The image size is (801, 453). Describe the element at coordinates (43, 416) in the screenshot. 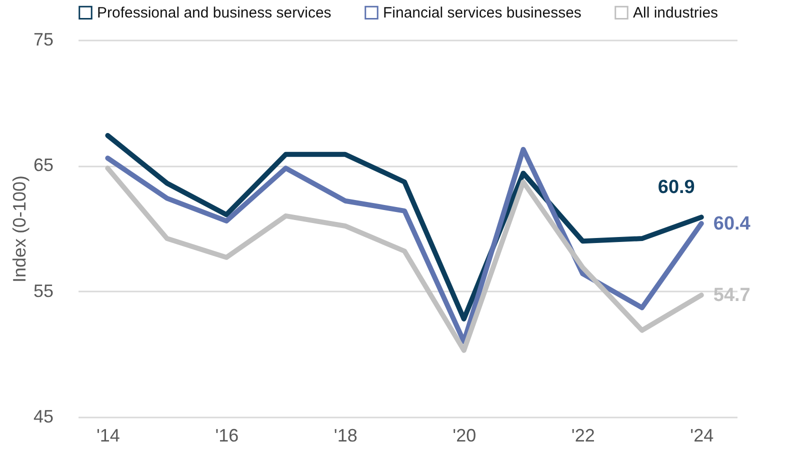

I see `y-tick-label: 45` at that location.